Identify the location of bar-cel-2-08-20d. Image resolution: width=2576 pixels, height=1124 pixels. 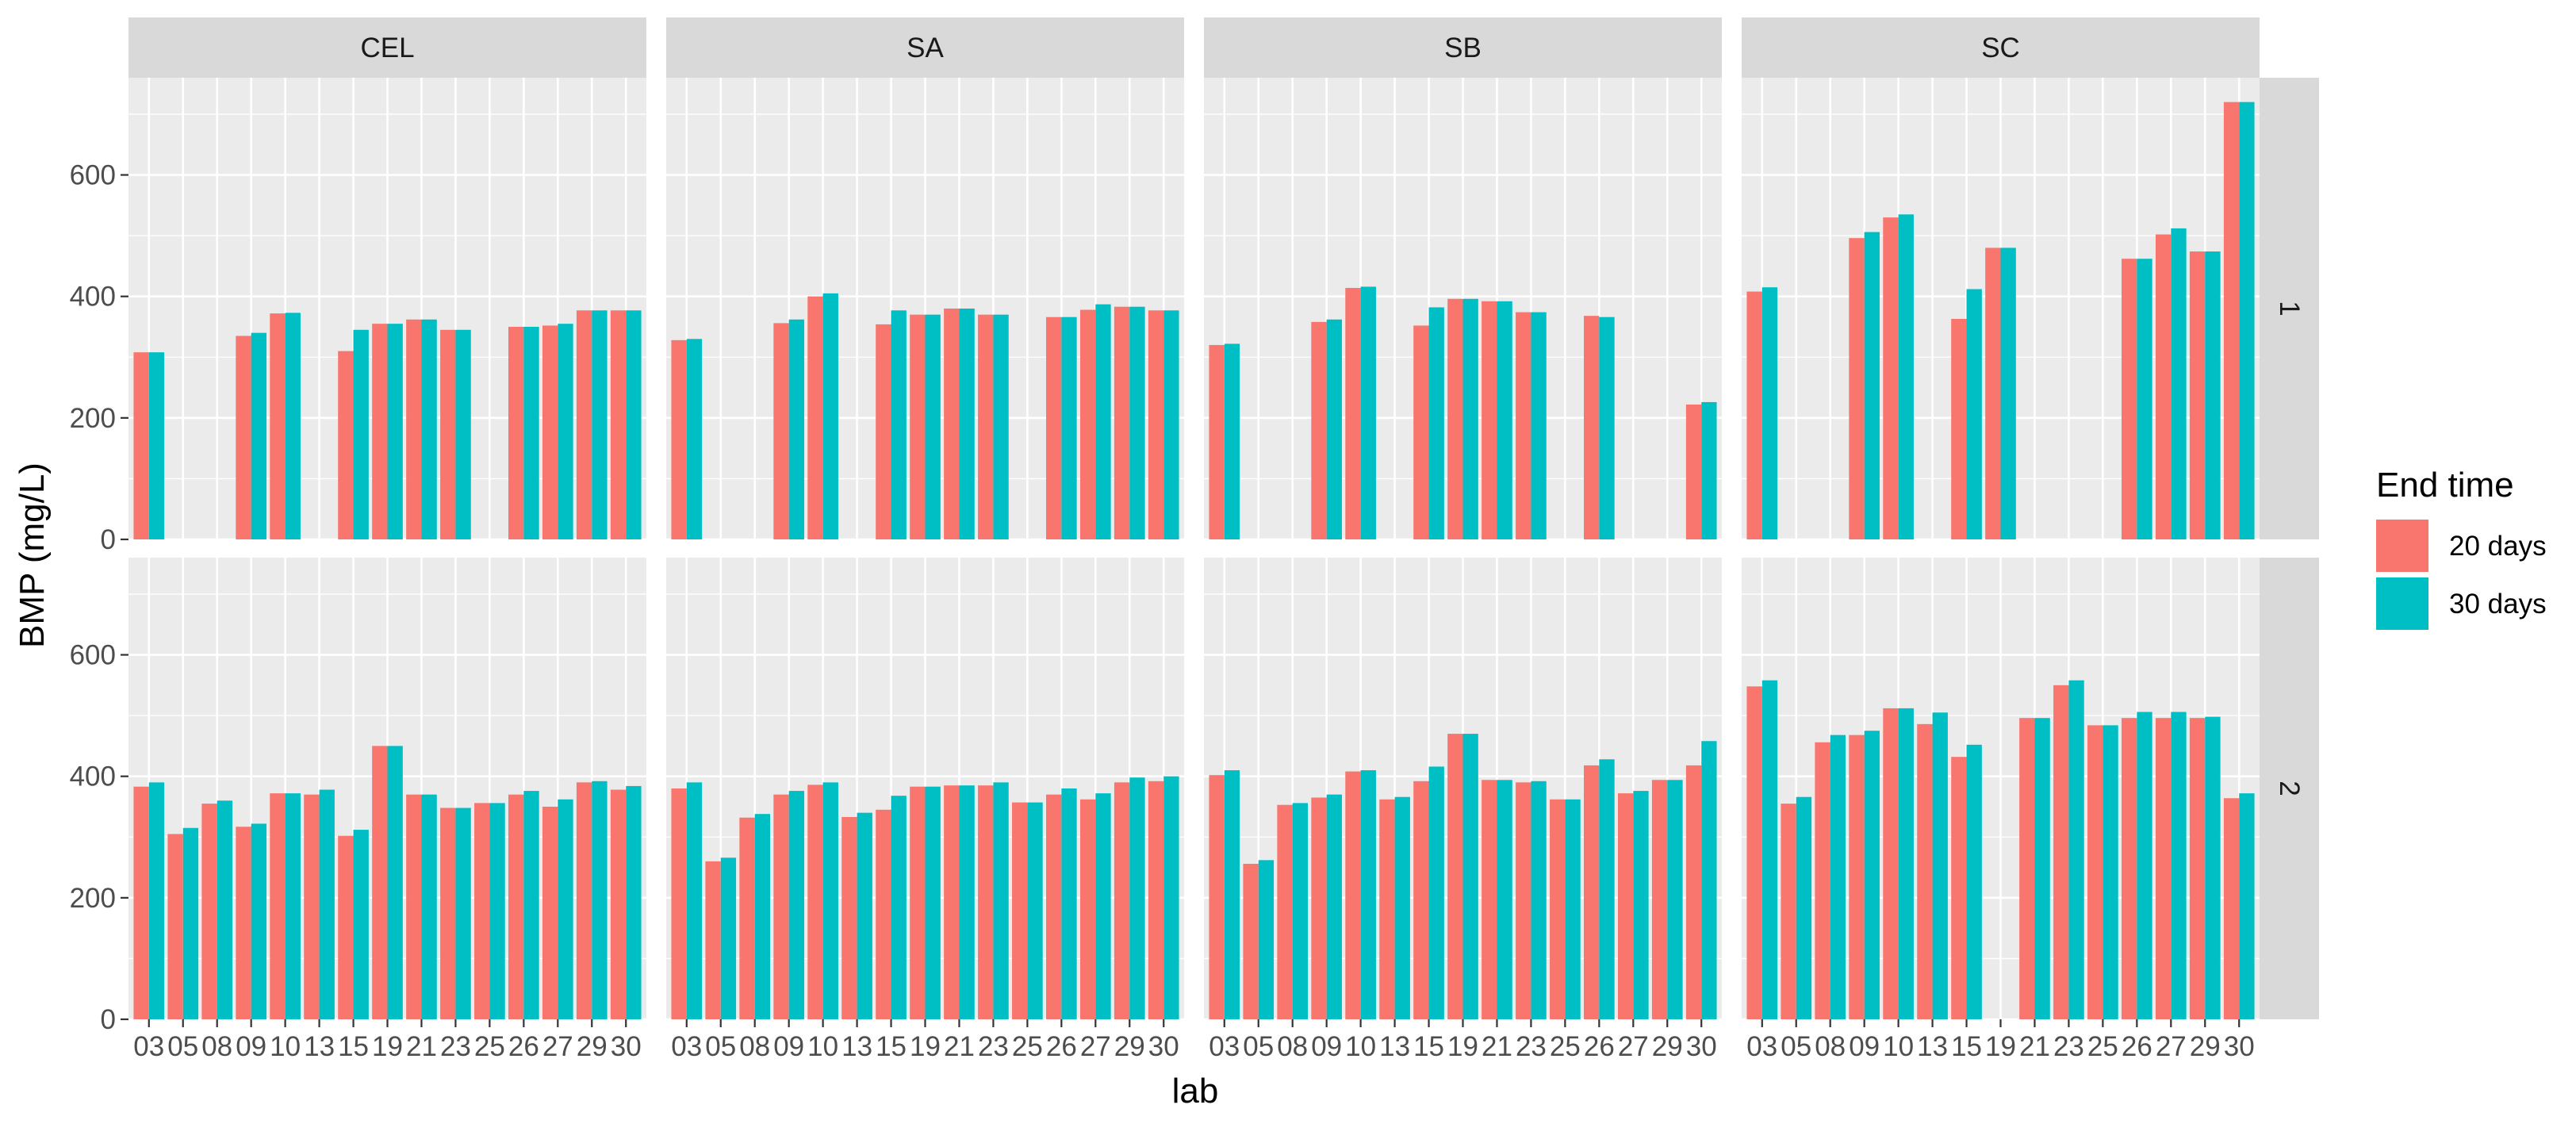
(209, 912).